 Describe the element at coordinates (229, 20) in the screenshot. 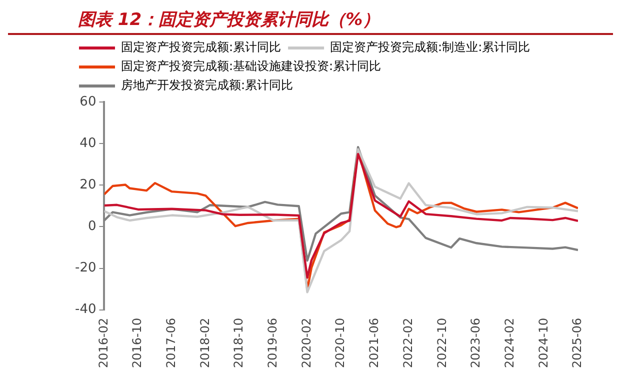

I see `chart-title: 图表 12：固定资产投资累计同比（%）` at that location.